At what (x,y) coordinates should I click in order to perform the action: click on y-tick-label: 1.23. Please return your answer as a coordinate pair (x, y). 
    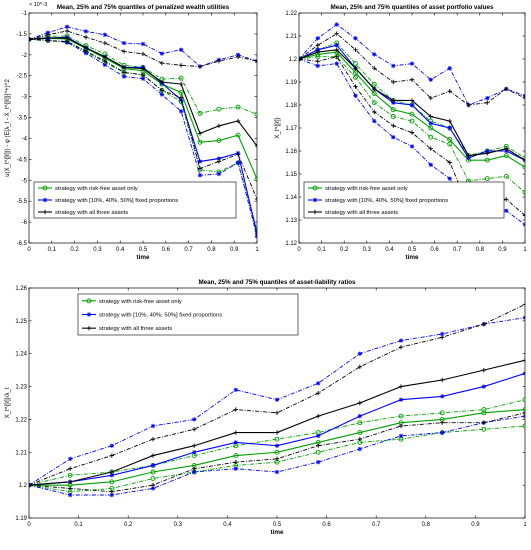
    Looking at the image, I should click on (21, 388).